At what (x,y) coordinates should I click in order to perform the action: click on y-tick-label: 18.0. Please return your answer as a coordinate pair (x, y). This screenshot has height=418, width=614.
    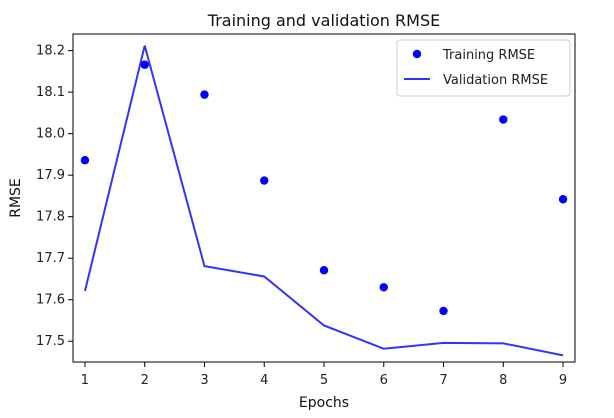
    Looking at the image, I should click on (50, 134).